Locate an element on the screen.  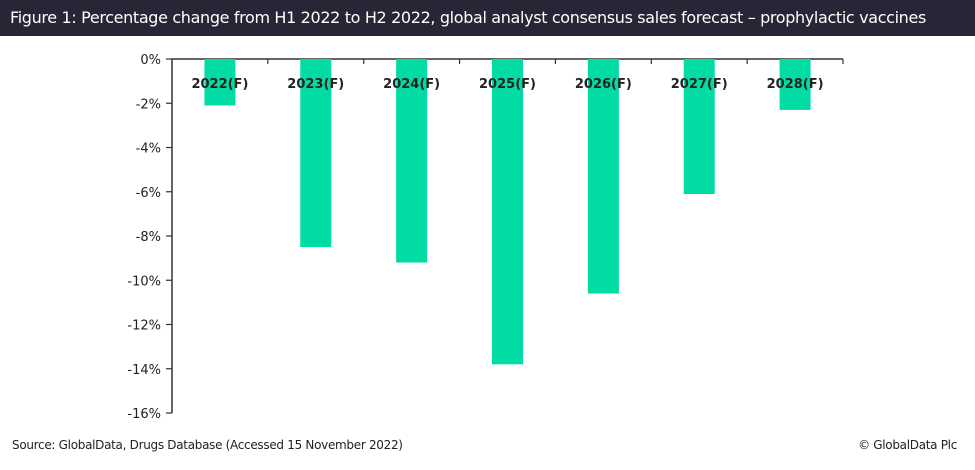
category-label: 2025(F) is located at coordinates (507, 84).